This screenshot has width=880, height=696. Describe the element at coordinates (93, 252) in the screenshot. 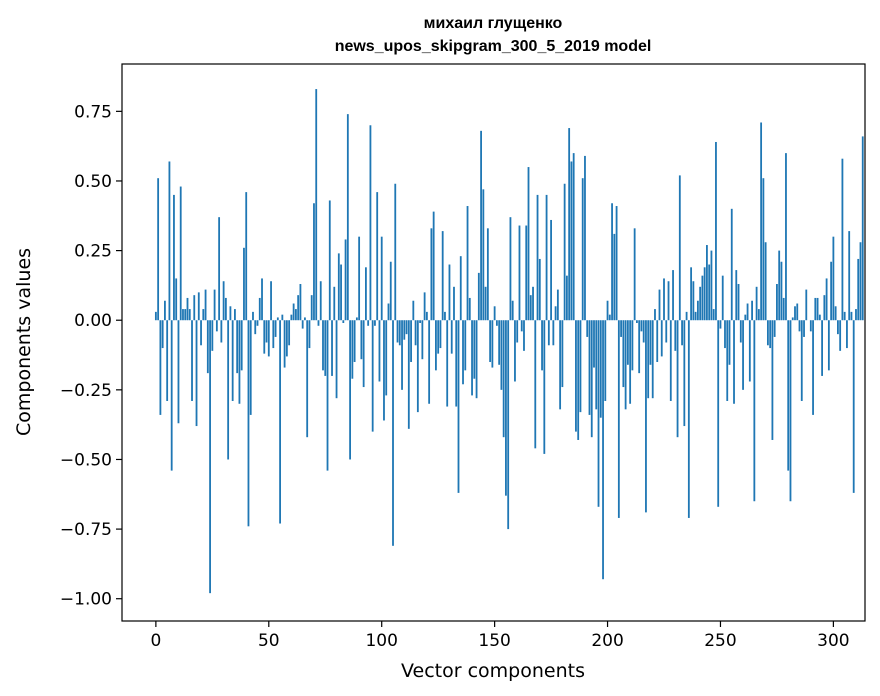

I see `y-tick-label: 0.25` at that location.